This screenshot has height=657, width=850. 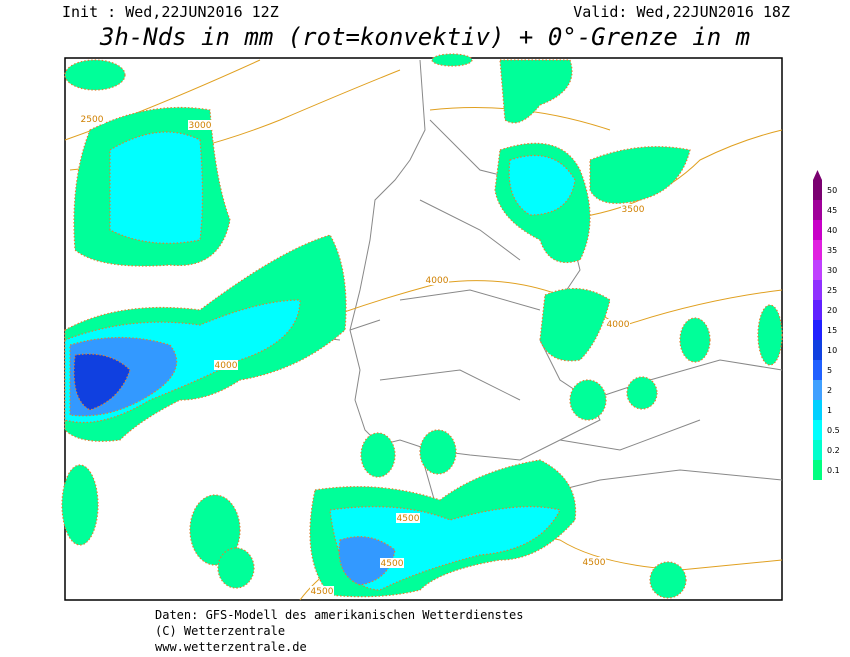 What do you see at coordinates (832, 270) in the screenshot?
I see `colorbar-label: 30` at bounding box center [832, 270].